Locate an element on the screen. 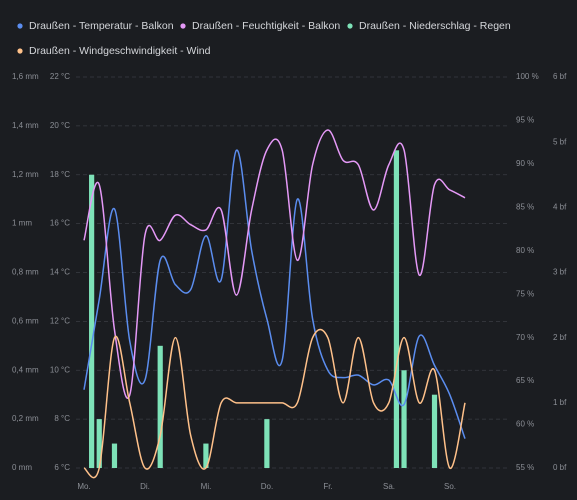 This screenshot has height=500, width=577. y-tick-label: 0,8 mm is located at coordinates (25, 272).